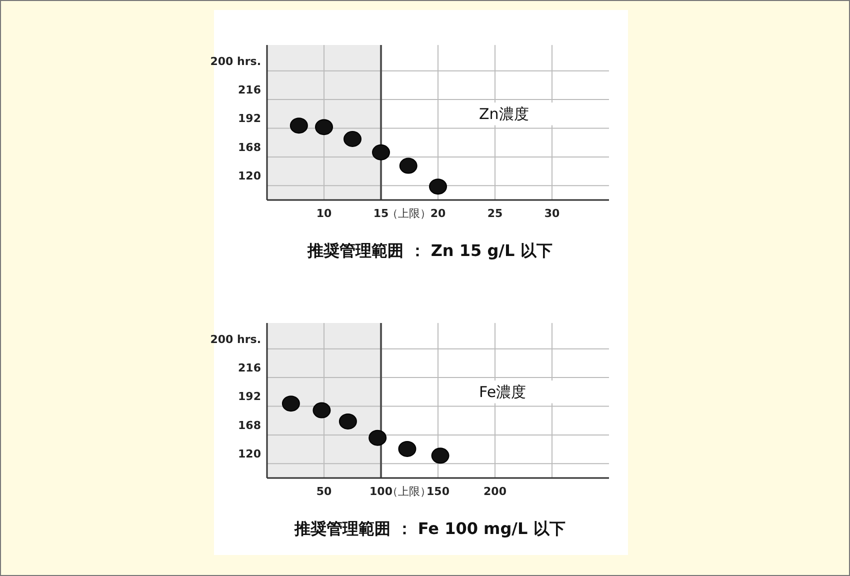  I want to click on text: Zn濃度, so click(504, 113).